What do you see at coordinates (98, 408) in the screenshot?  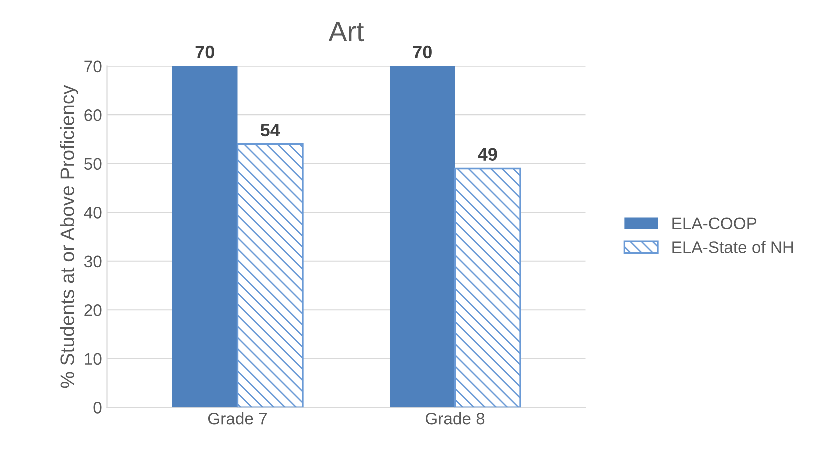 I see `y-tick-label: 0` at bounding box center [98, 408].